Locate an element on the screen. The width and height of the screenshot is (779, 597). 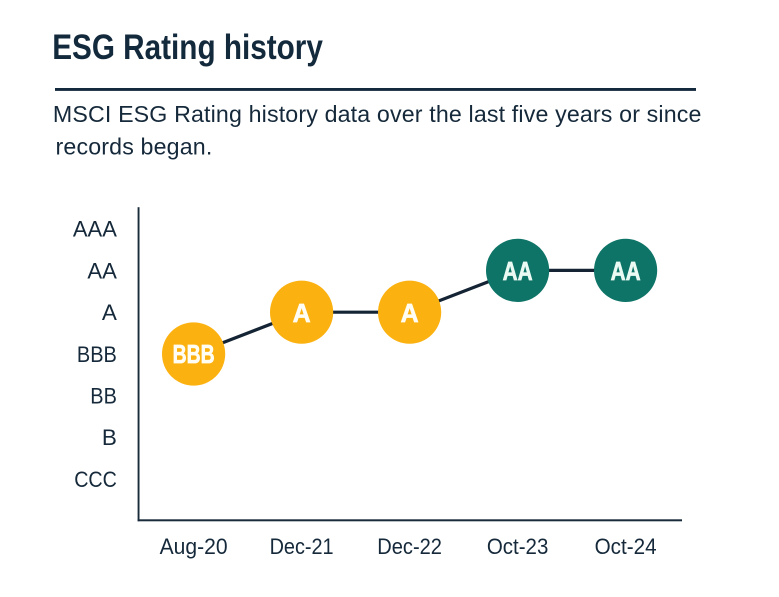
svg-text: ESG Rating history is located at coordinates (187, 47).